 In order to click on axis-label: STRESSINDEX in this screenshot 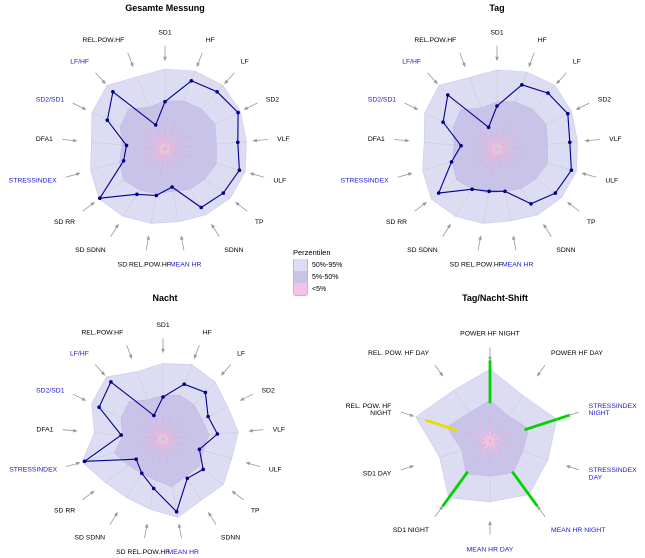, I will do `click(365, 180)`.